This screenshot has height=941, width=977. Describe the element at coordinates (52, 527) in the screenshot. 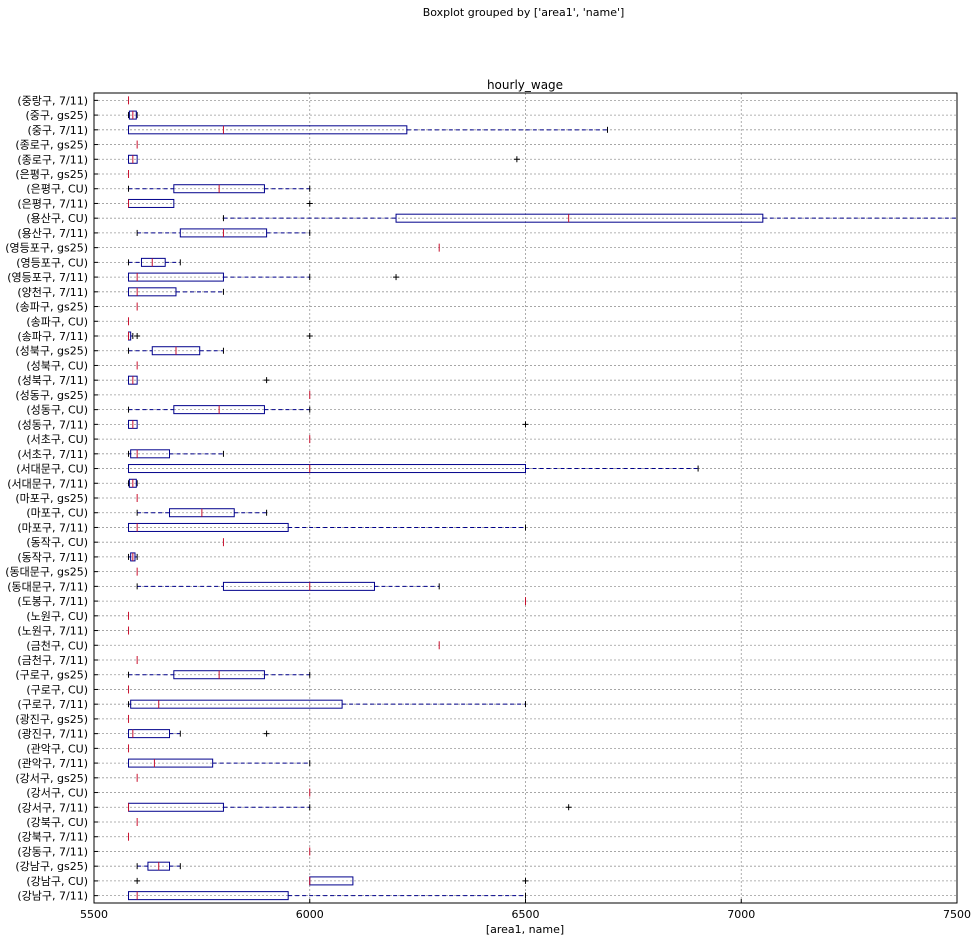

I see `y-tick-label: (마포구, 7/11)` at that location.